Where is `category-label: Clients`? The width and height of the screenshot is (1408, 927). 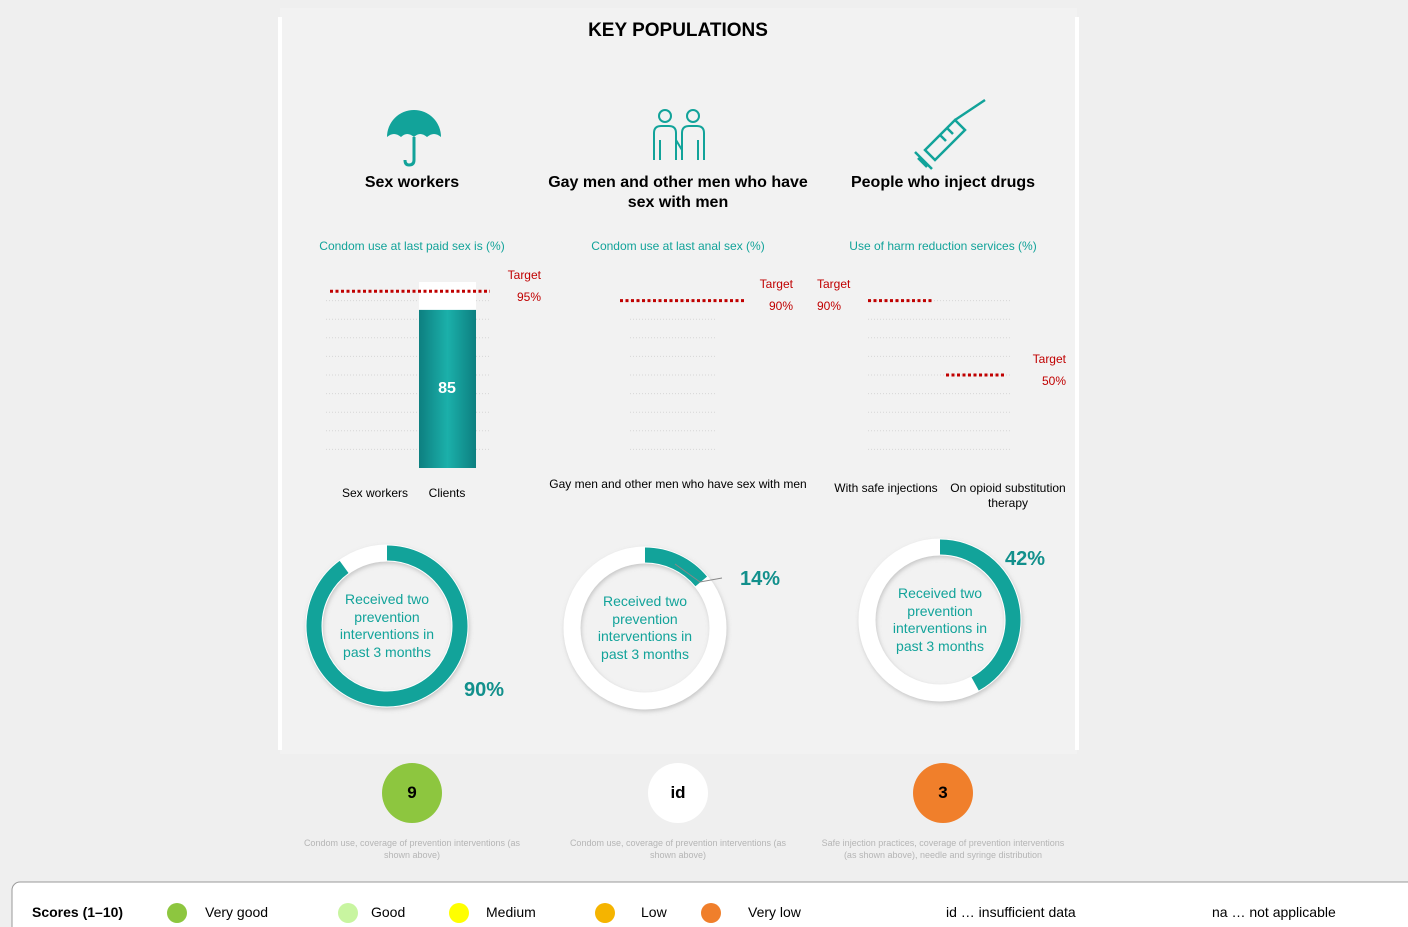
category-label: Clients is located at coordinates (447, 492).